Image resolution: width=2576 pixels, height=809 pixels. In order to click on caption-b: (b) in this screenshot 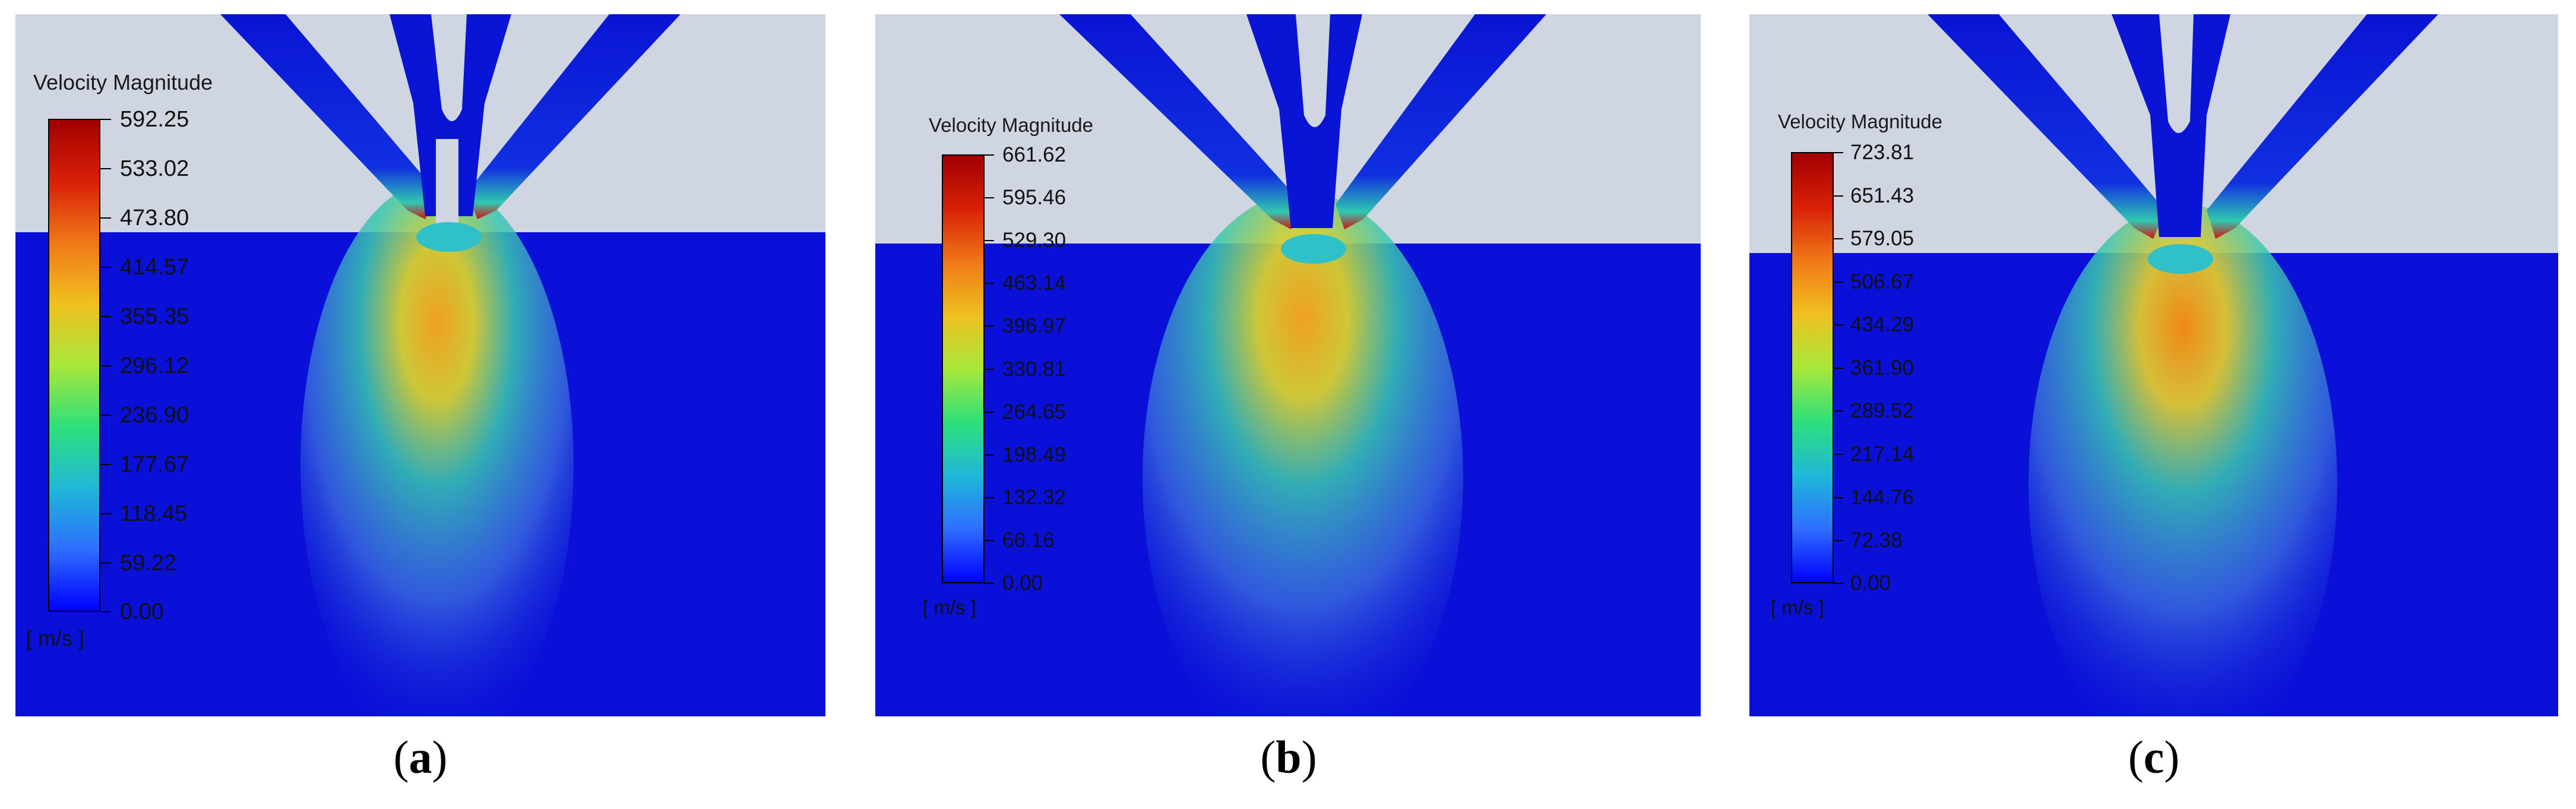, I will do `click(1288, 757)`.